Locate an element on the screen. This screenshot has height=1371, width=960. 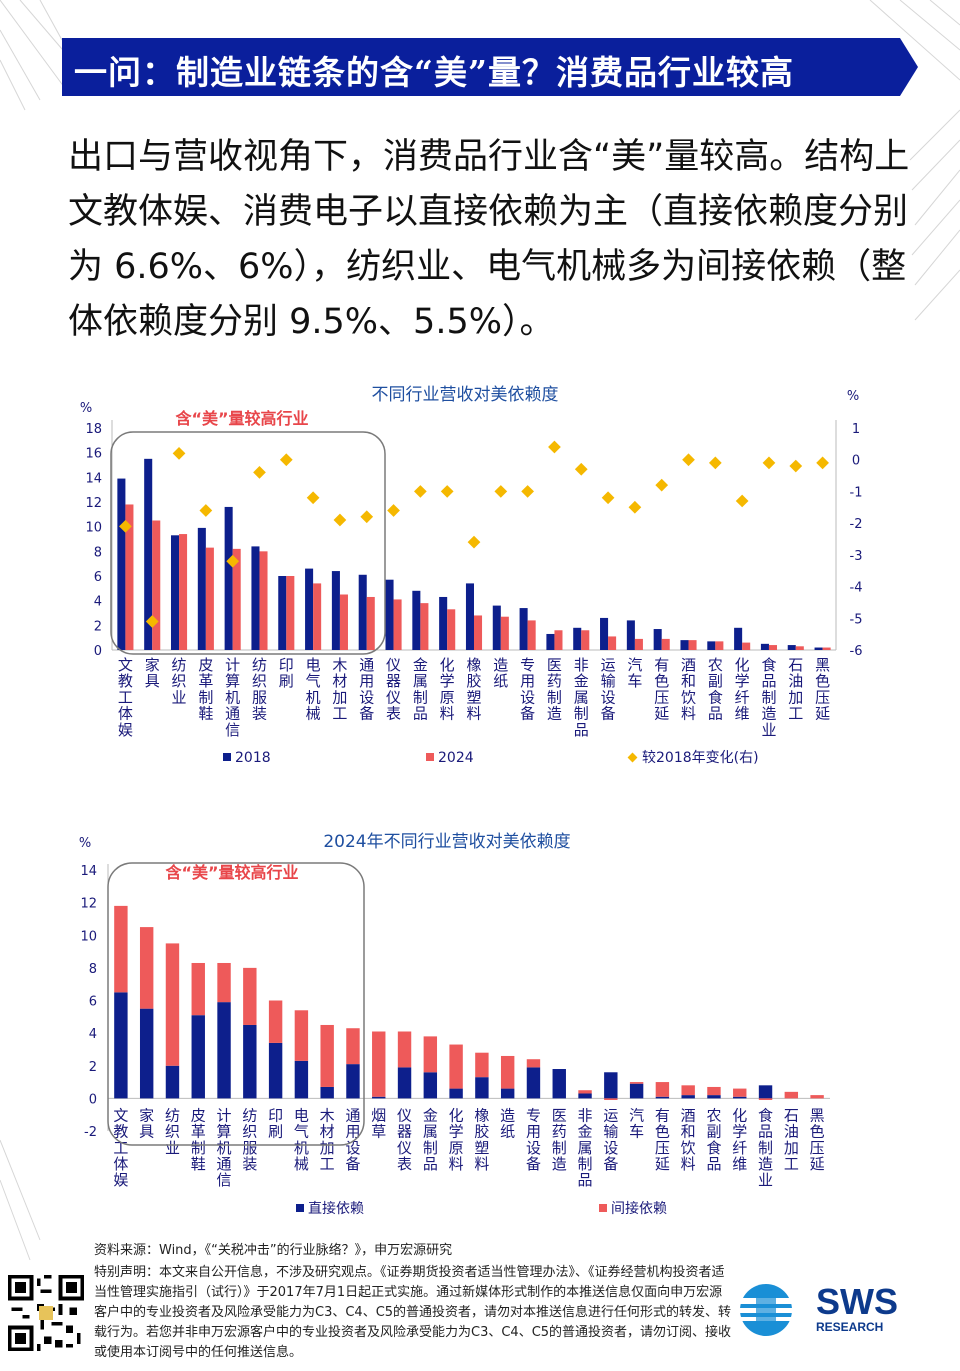
chart-1-xtick: 造纸 is located at coordinates (500, 673).